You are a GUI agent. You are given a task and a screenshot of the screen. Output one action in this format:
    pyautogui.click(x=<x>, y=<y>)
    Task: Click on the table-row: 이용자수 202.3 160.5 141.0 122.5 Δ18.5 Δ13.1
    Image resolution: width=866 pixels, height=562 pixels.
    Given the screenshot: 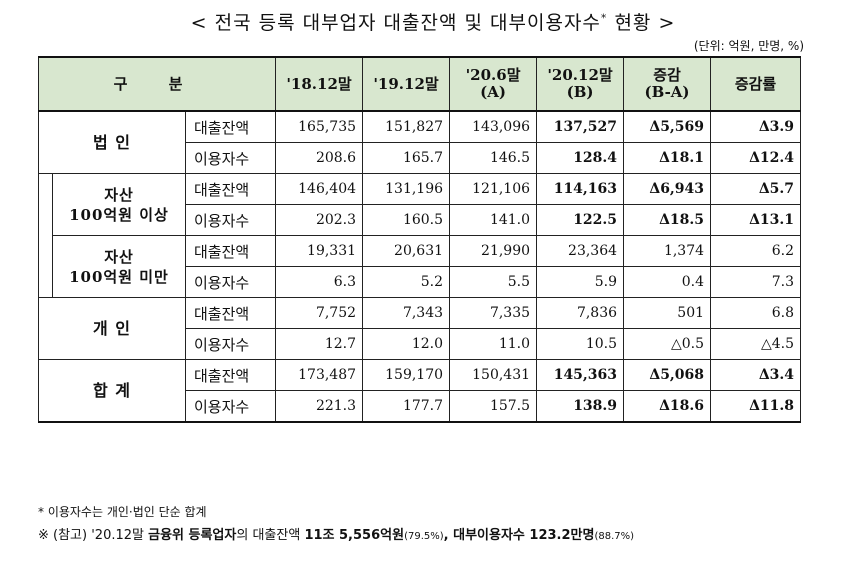 What is the action you would take?
    pyautogui.click(x=420, y=220)
    